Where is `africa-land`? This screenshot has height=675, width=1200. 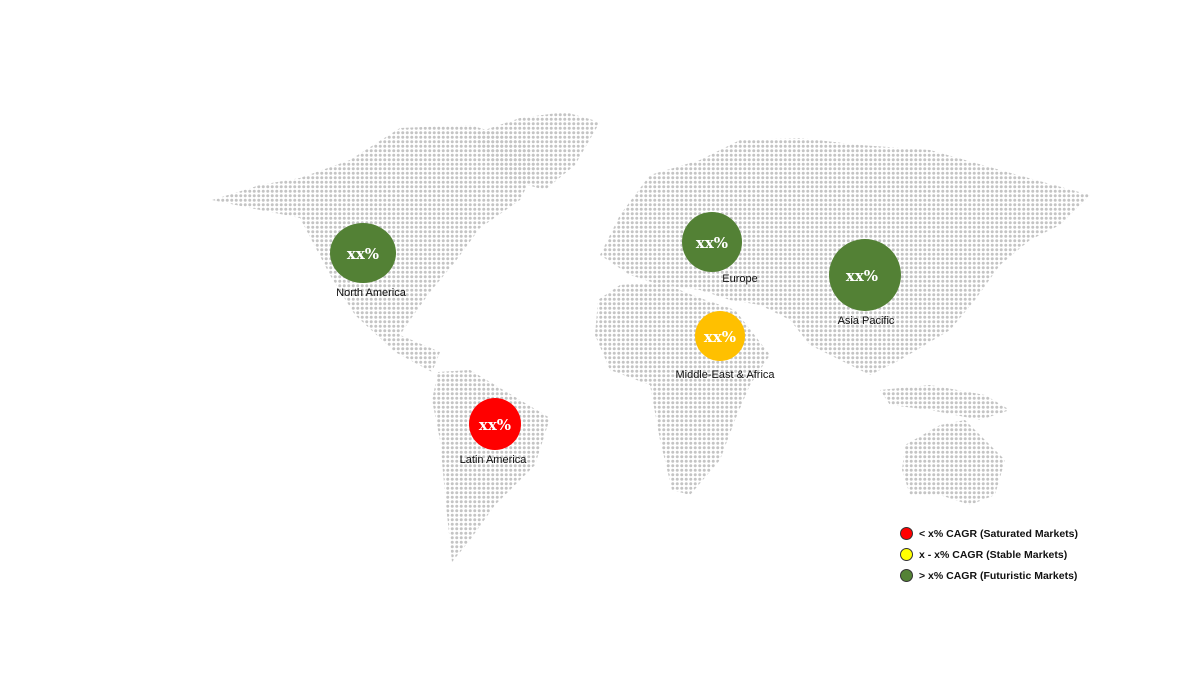
africa-land is located at coordinates (682, 388).